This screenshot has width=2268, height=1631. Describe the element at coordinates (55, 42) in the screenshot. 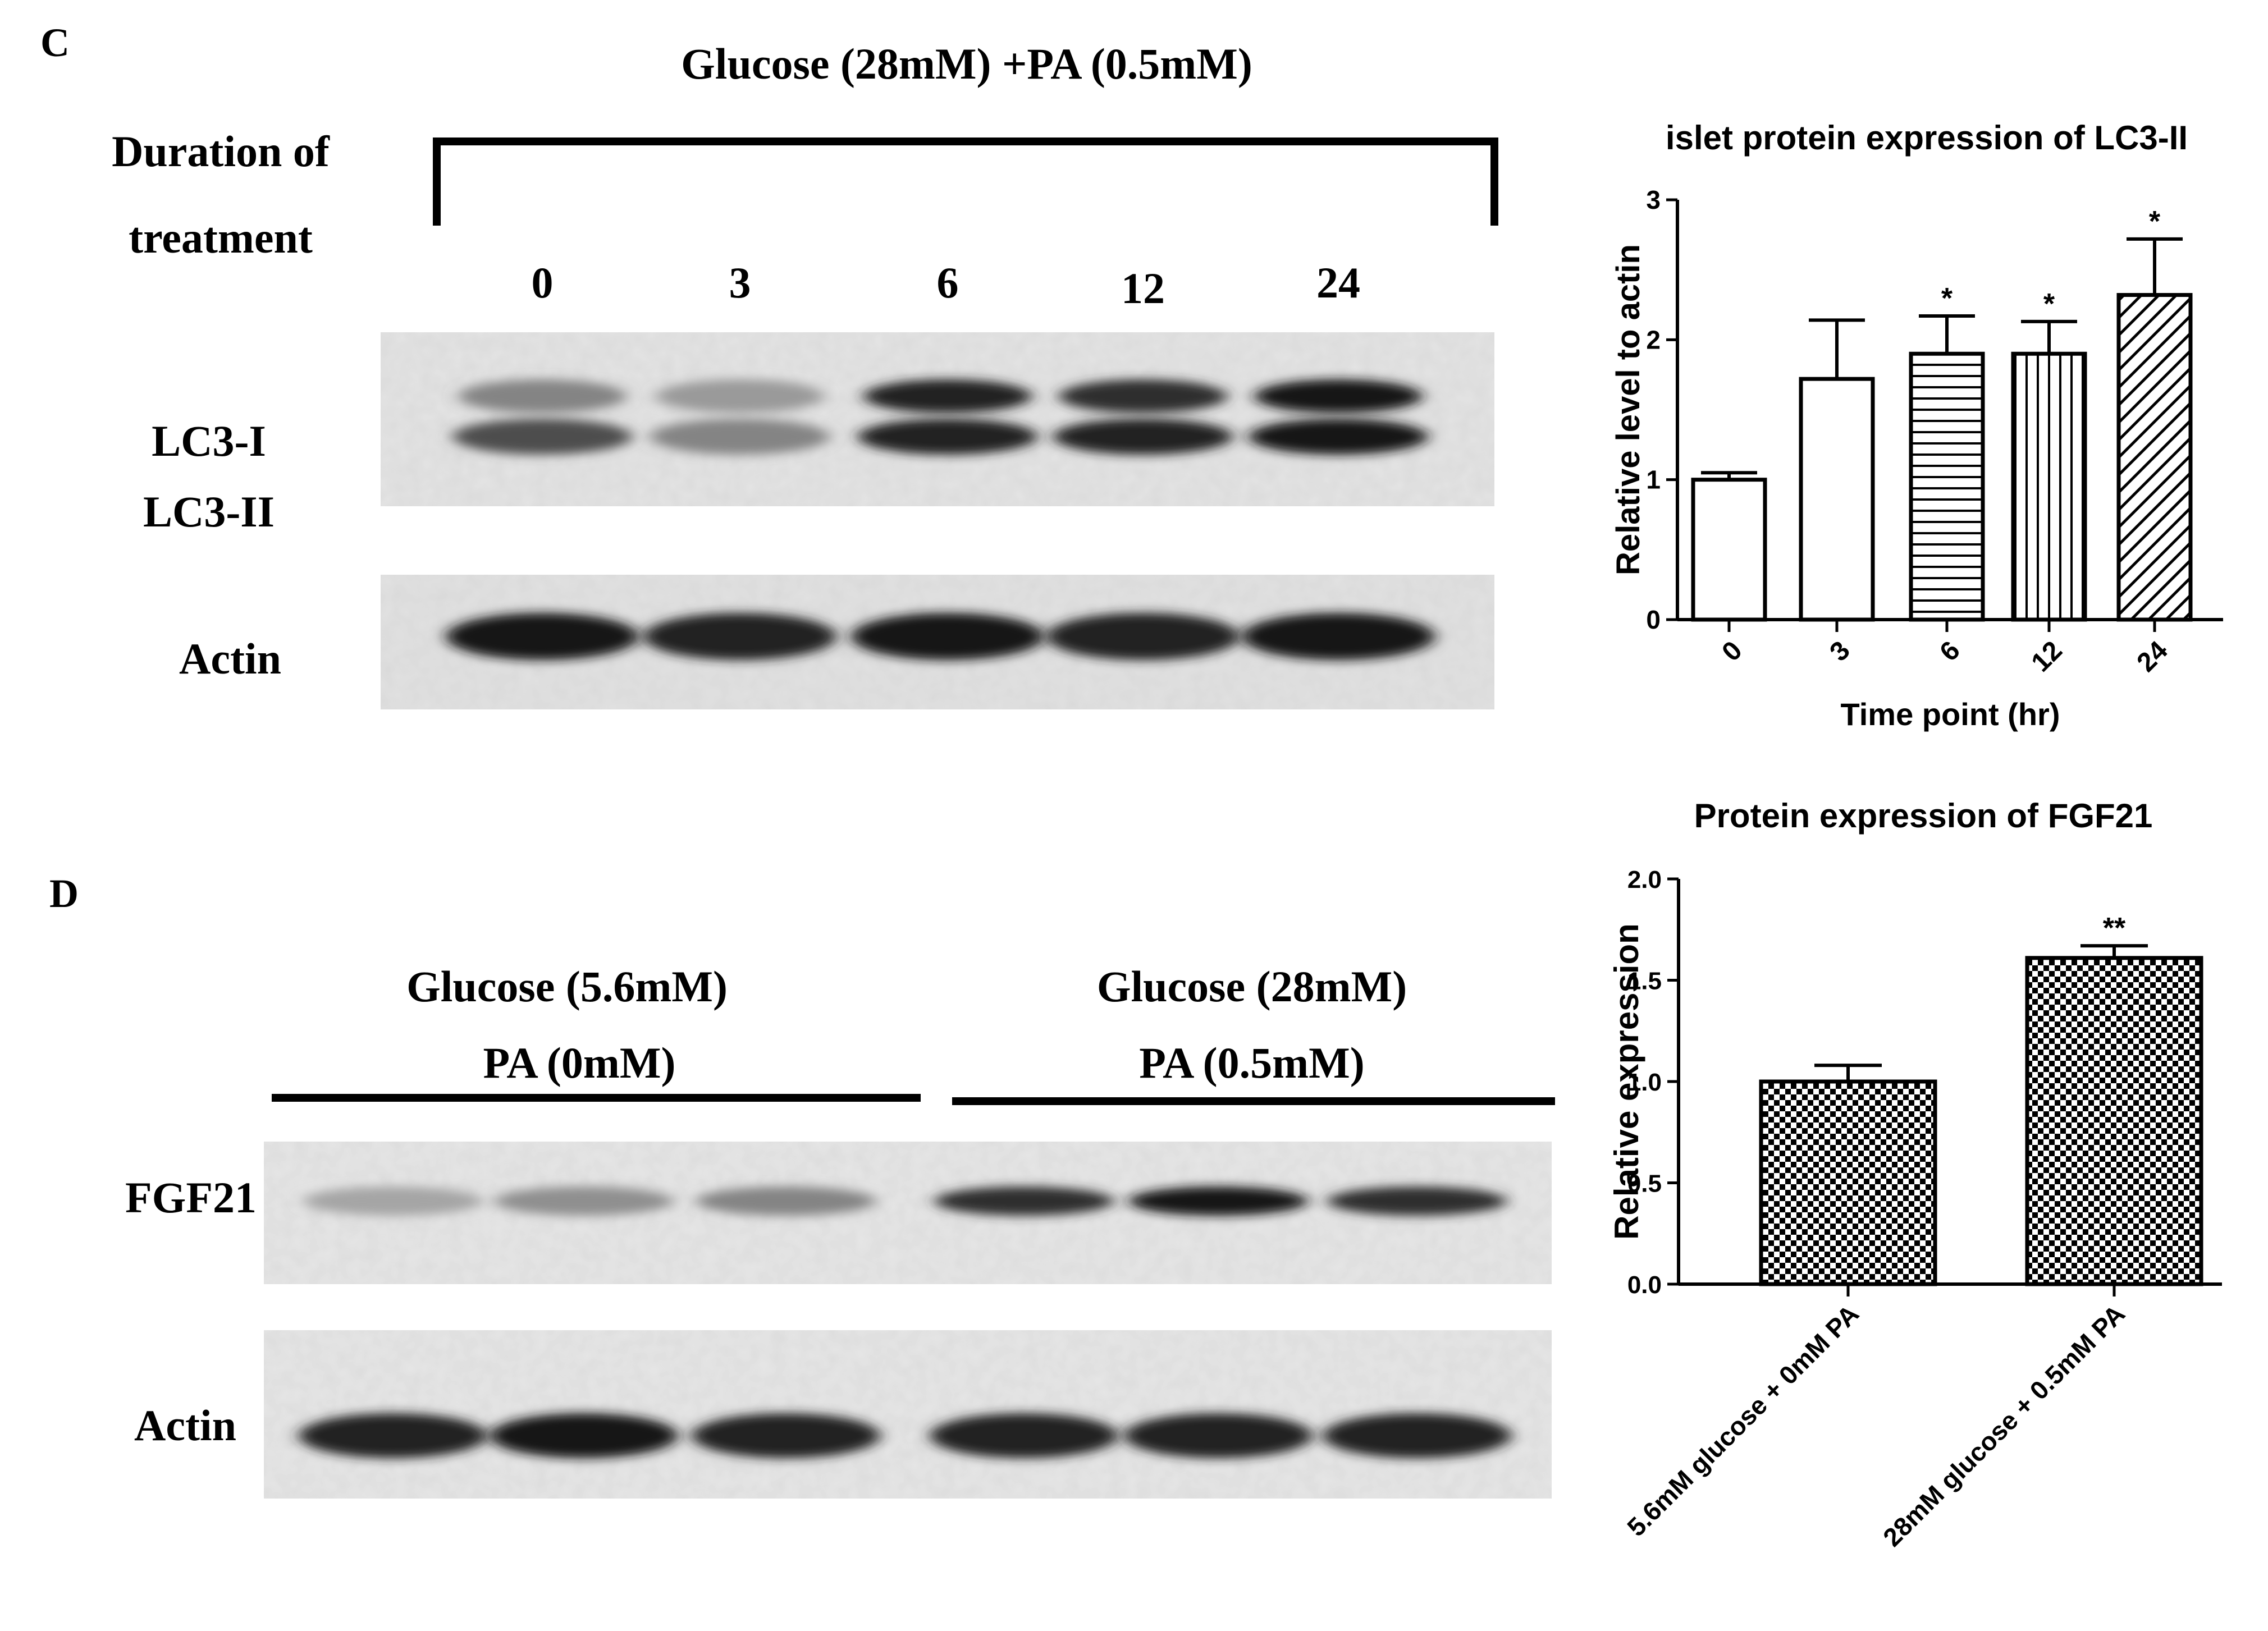

I see `panel-c-letter: C` at that location.